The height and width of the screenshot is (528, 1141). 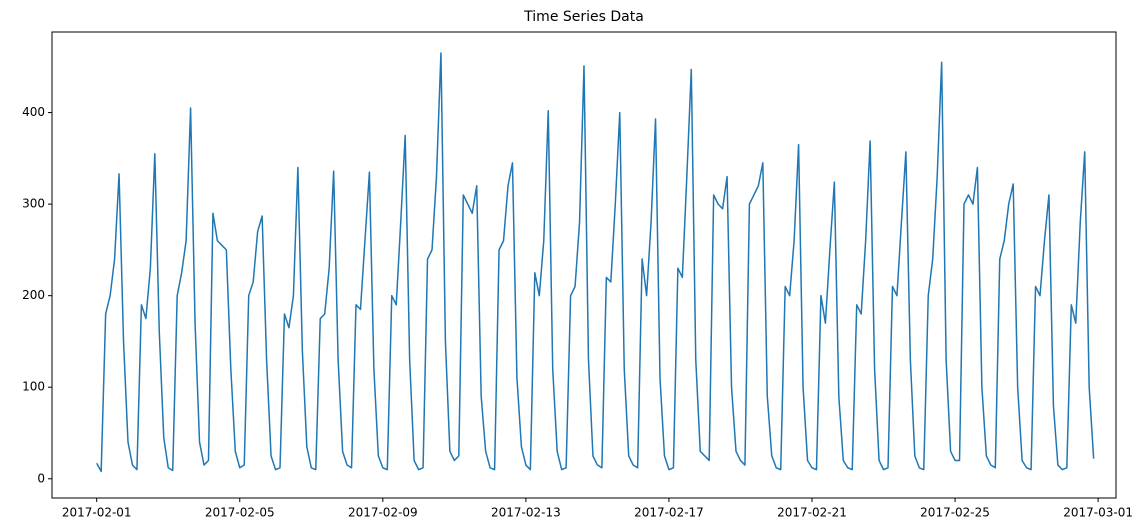 I want to click on x-tick-label: 2017-03-01, so click(x=1098, y=513).